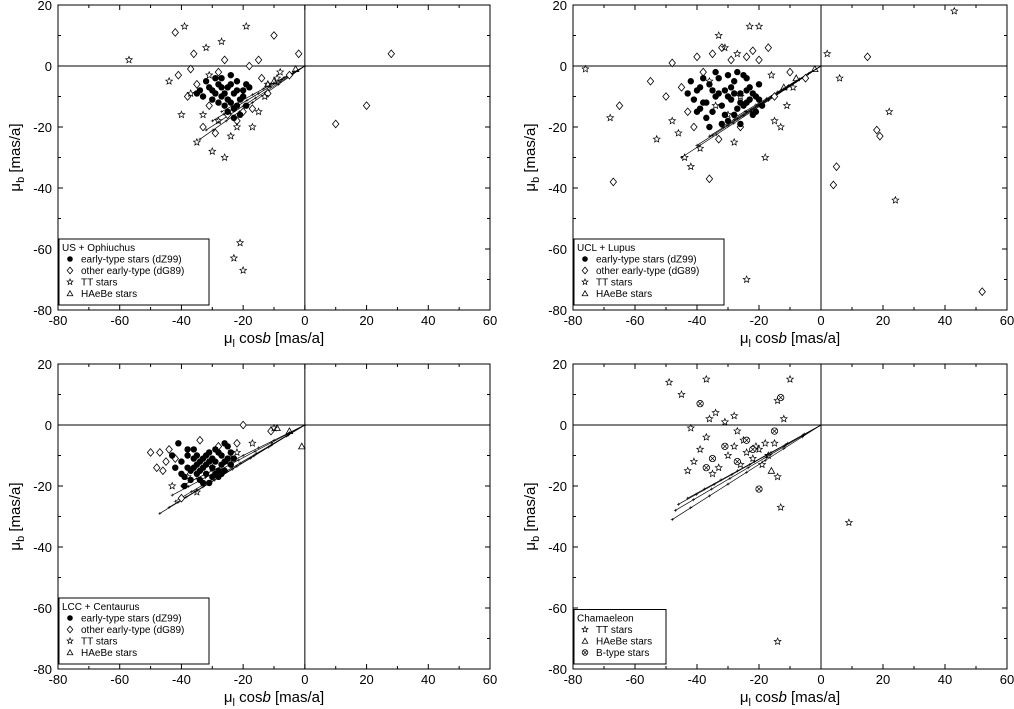  I want to click on y-tick-label: -40, so click(557, 547).